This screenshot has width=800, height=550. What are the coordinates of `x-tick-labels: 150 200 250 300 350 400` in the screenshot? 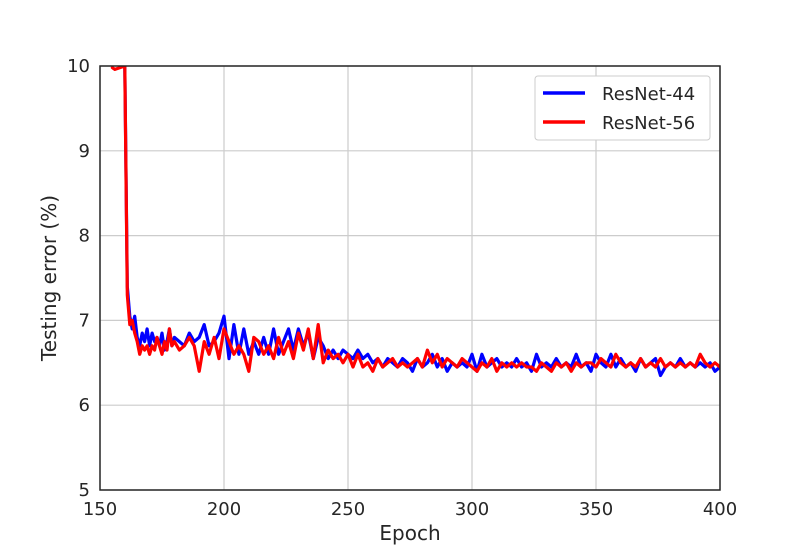 It's located at (410, 509).